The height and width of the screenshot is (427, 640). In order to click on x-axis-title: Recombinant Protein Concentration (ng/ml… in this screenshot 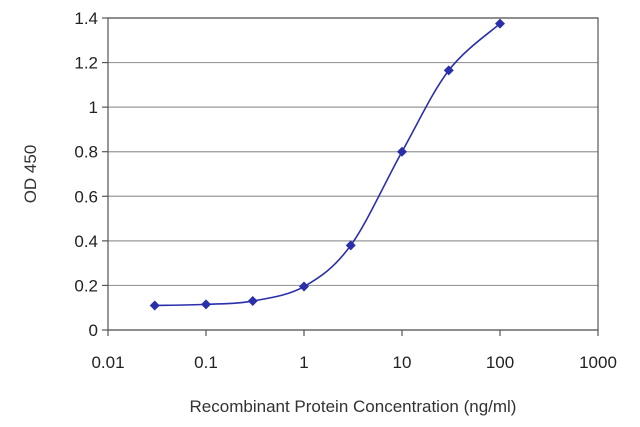, I will do `click(353, 406)`.